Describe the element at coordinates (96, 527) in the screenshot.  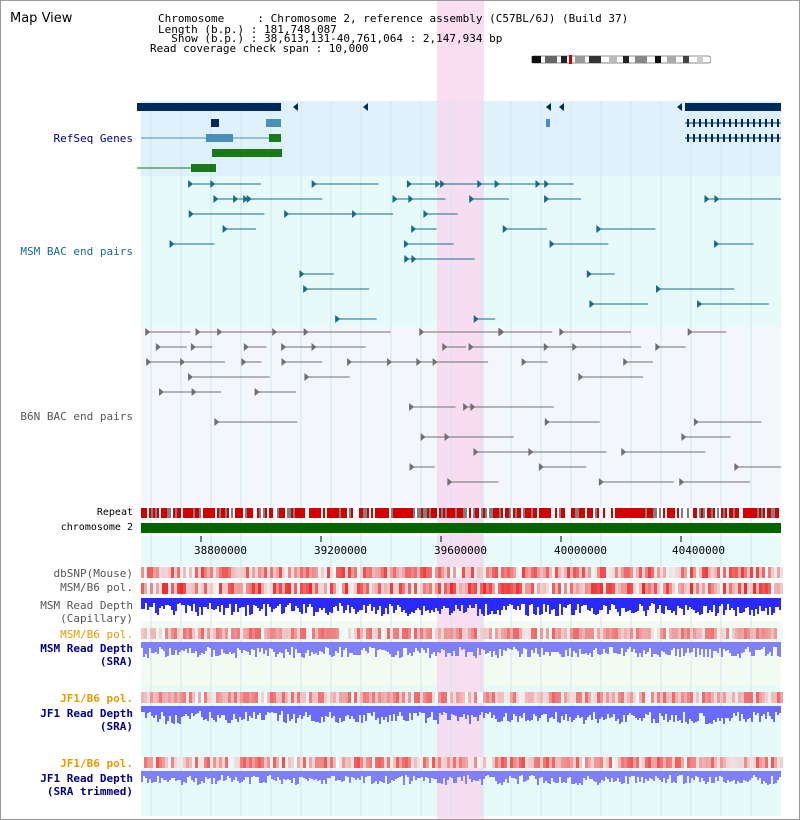
I see `track-label-chromosome: chromosome 2` at that location.